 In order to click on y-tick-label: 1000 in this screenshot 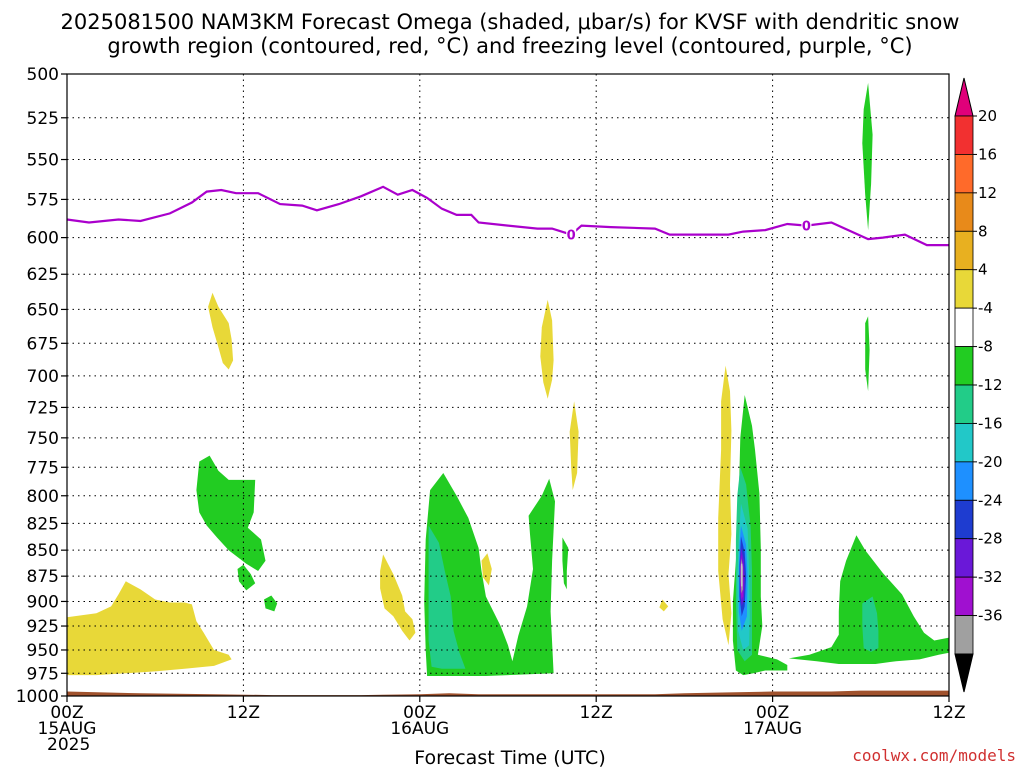, I will do `click(37, 697)`.